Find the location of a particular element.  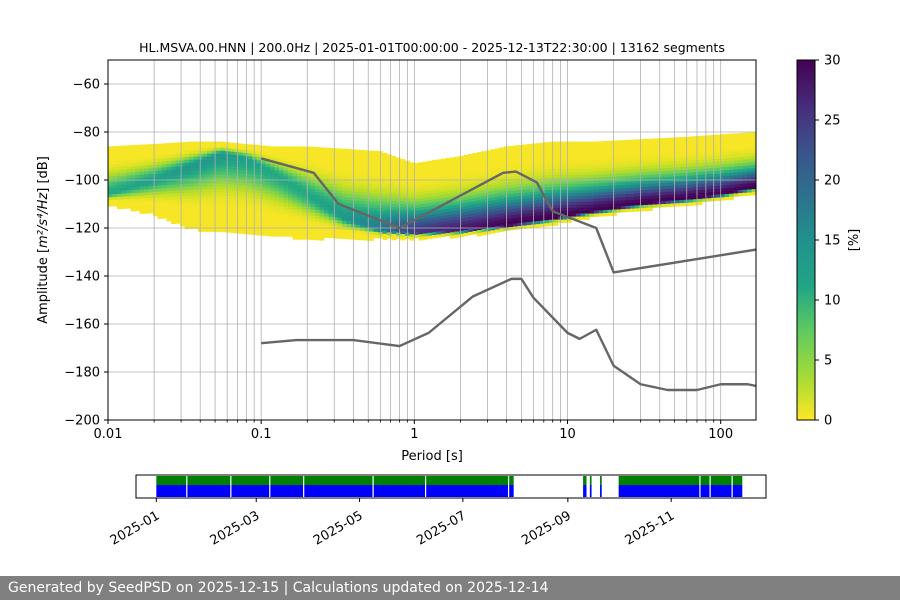

colorbar-label: [%] is located at coordinates (854, 240).